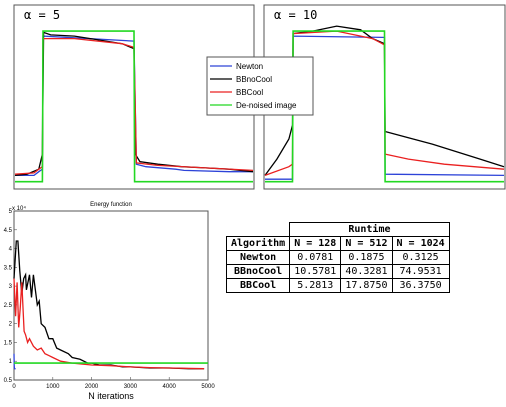 The width and height of the screenshot is (506, 407). I want to click on runtime-blank-cell, so click(258, 230).